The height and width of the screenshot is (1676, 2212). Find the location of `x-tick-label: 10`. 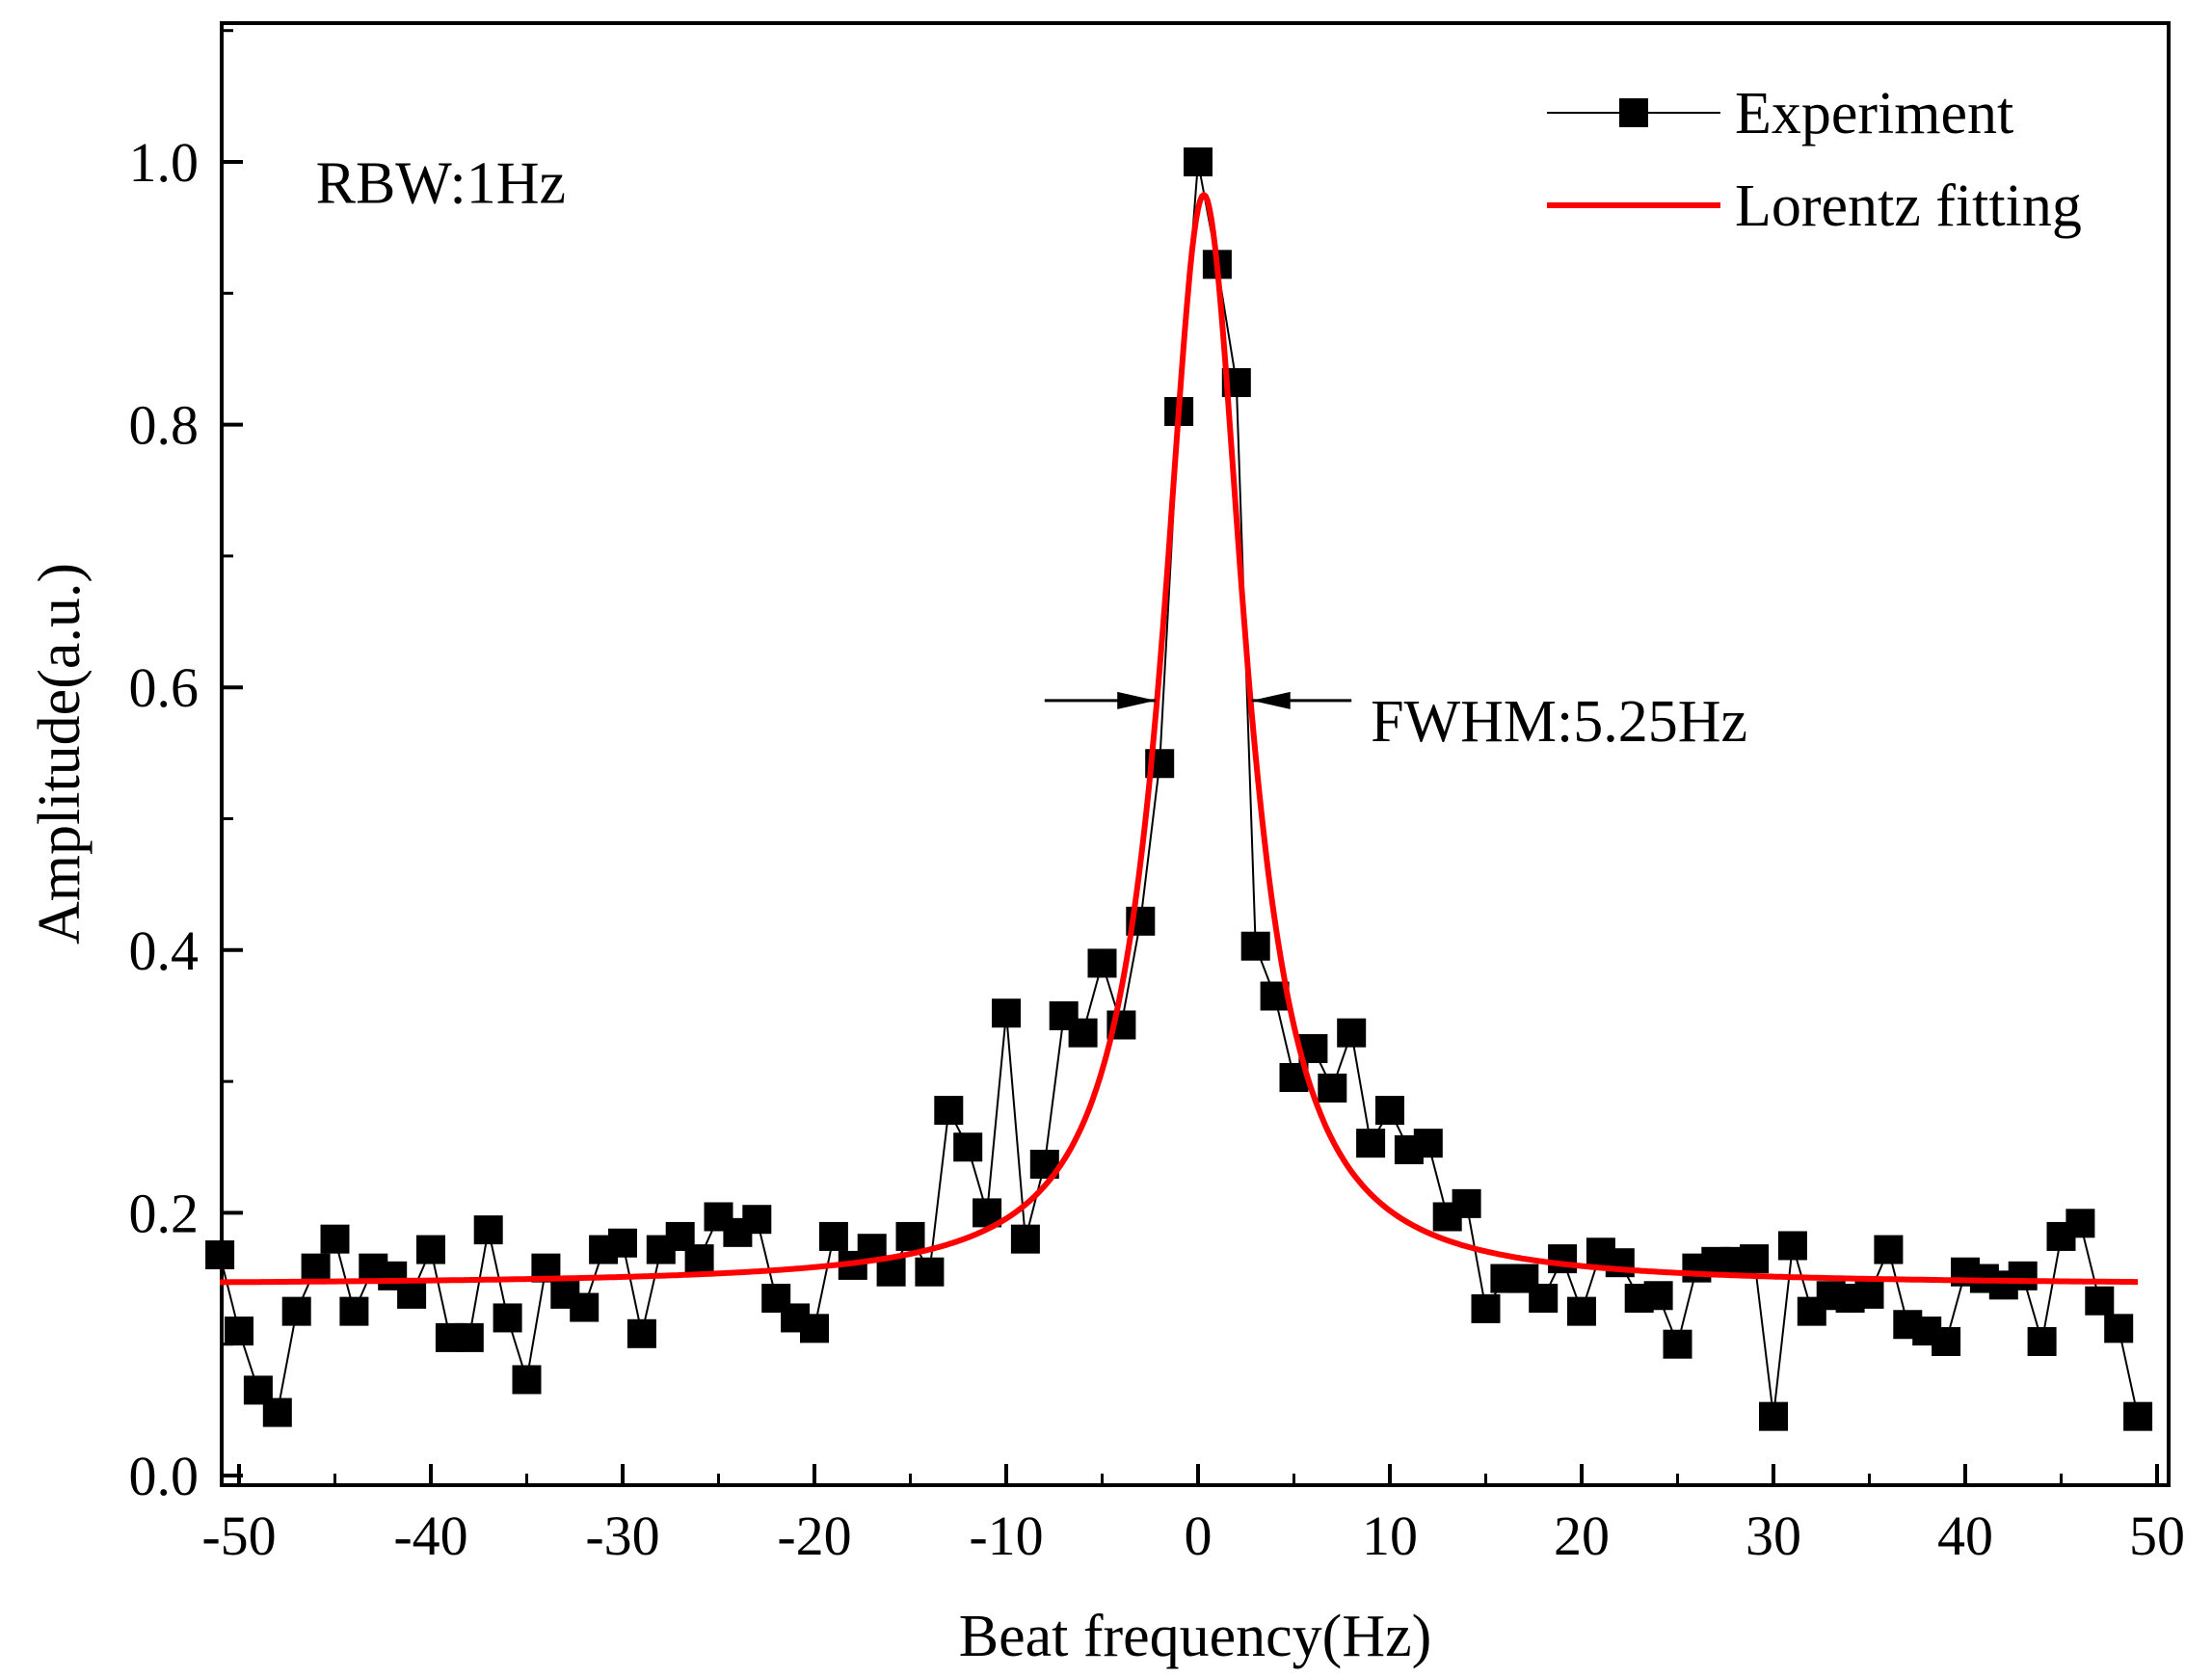

x-tick-label: 10 is located at coordinates (1390, 1535).